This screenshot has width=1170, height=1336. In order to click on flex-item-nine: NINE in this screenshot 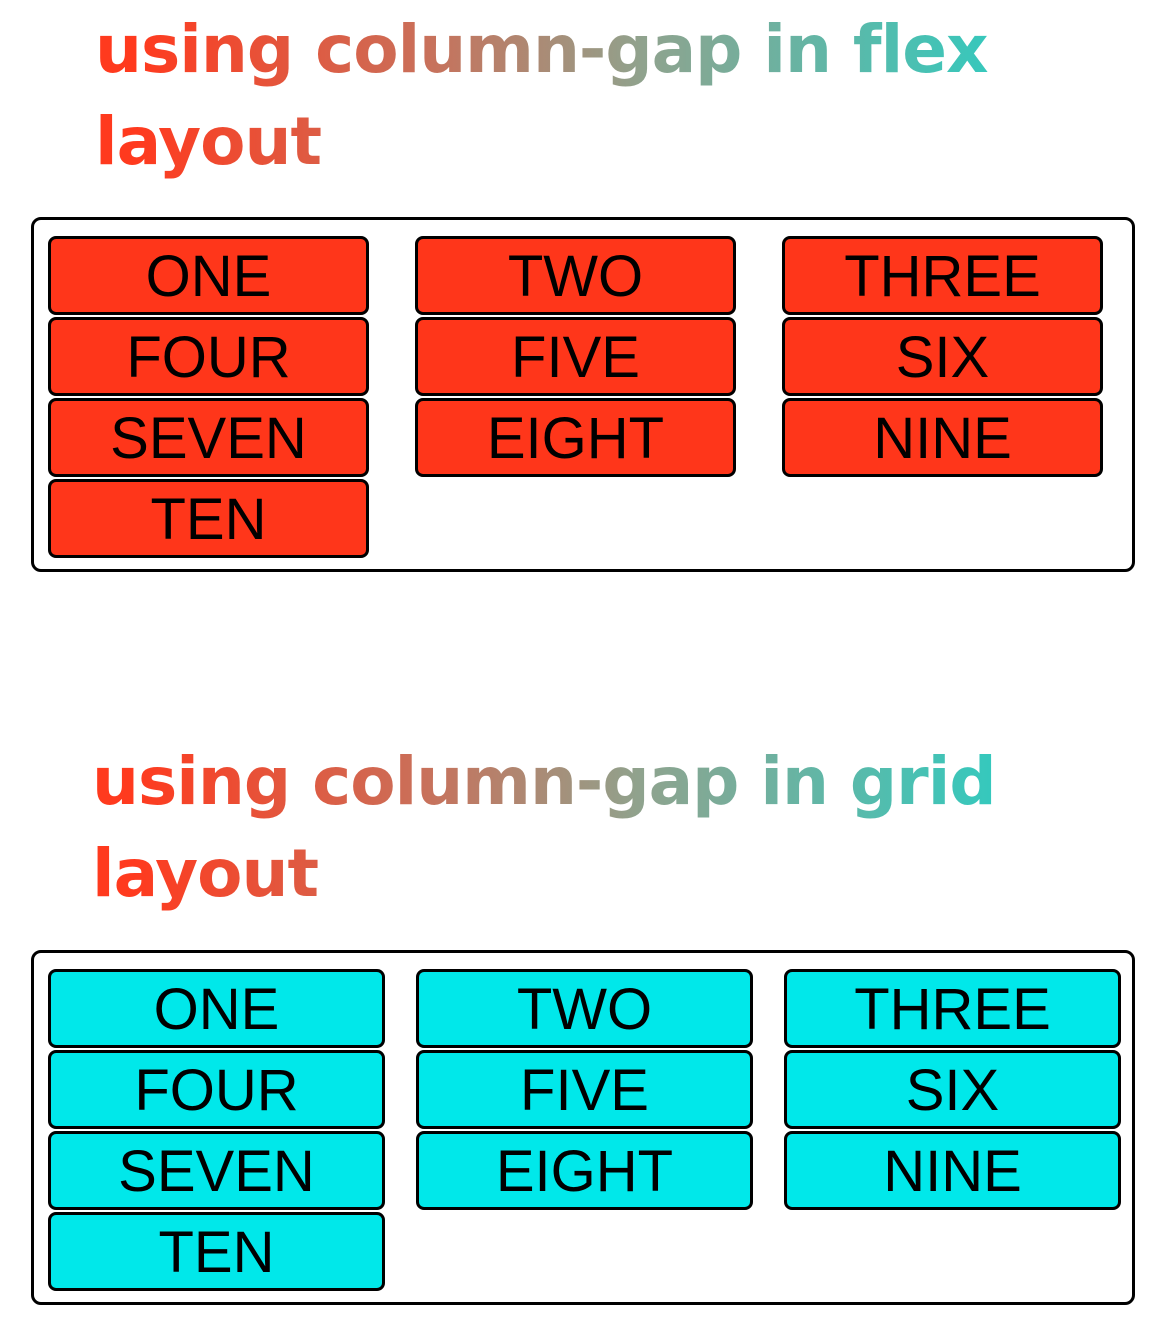, I will do `click(942, 437)`.